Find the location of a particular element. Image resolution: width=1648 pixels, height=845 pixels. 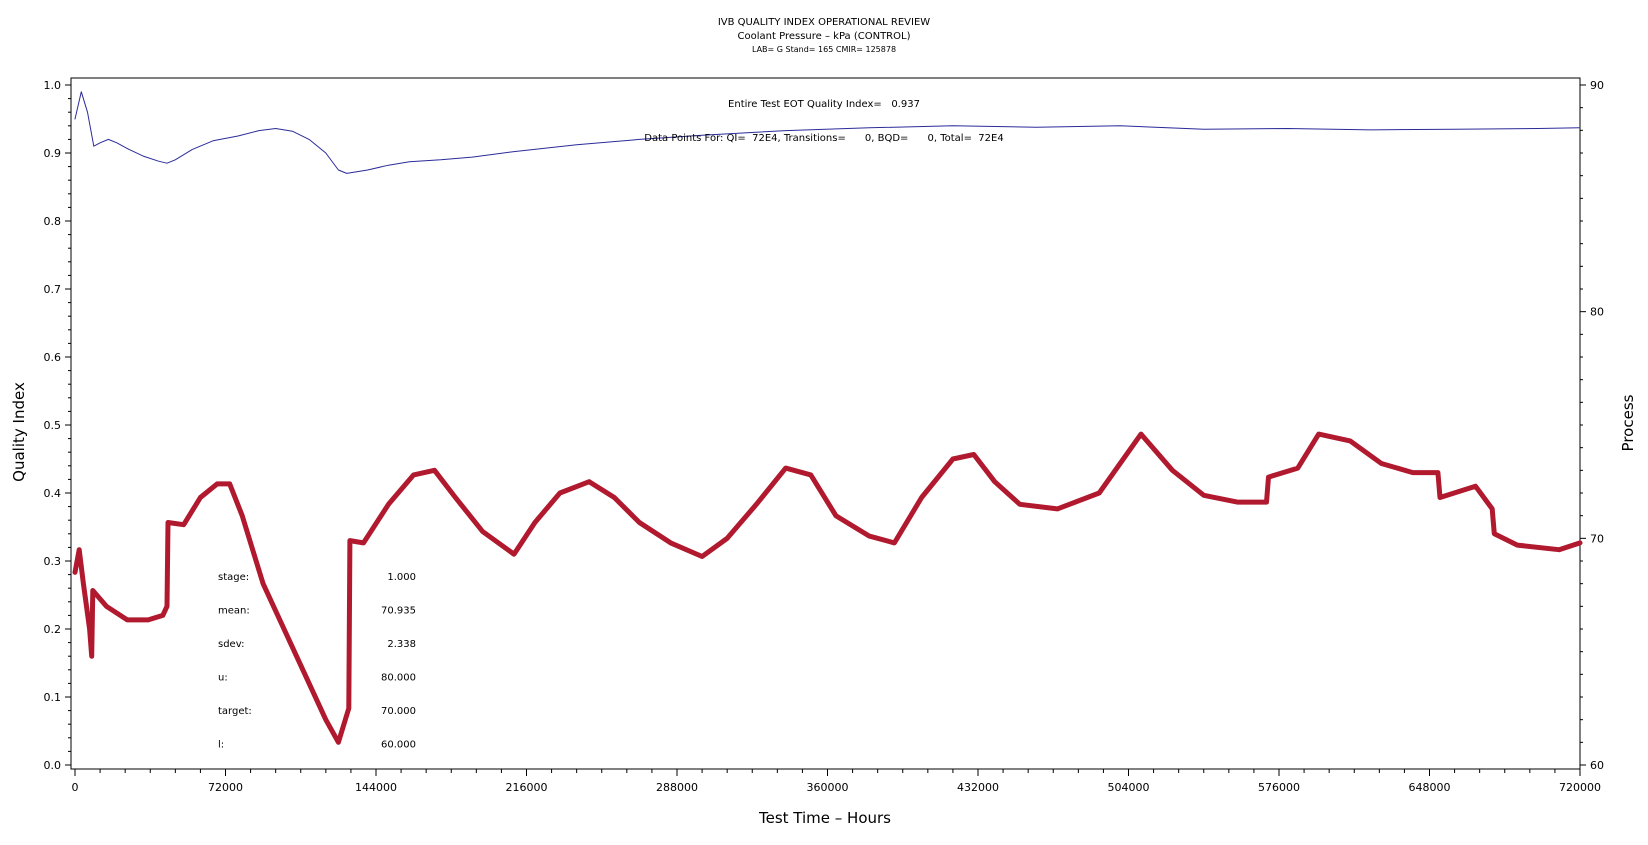

y-tick-label: 0.8 is located at coordinates (53, 221).